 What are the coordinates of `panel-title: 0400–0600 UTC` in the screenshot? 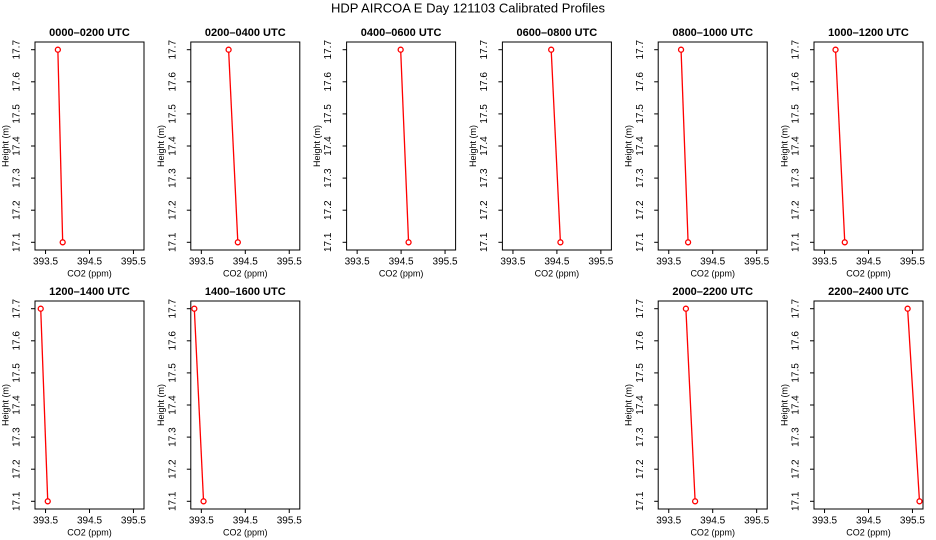 It's located at (401, 33).